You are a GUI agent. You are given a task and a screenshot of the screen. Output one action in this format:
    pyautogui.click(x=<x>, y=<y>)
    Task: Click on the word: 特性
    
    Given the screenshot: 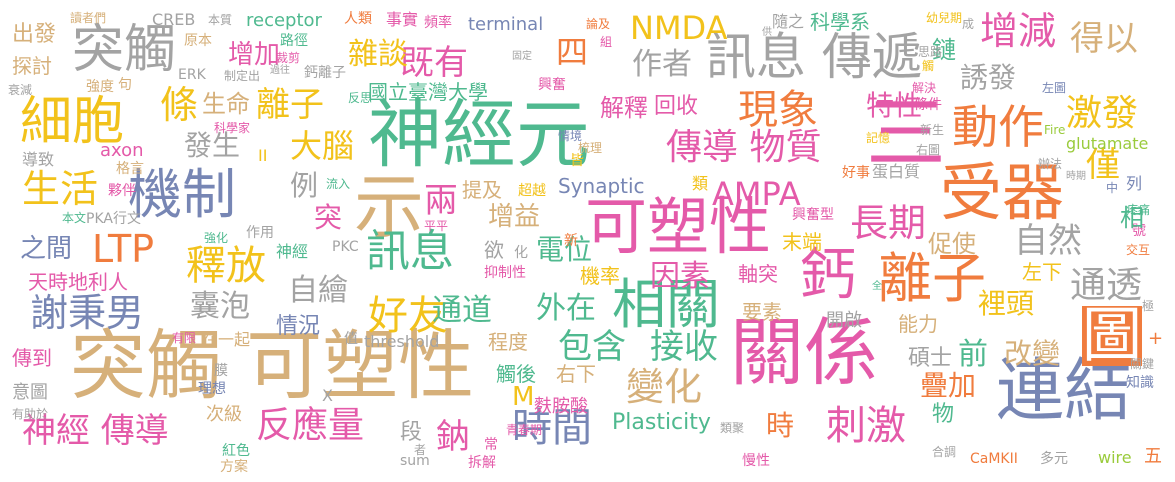 What is the action you would take?
    pyautogui.click(x=894, y=105)
    